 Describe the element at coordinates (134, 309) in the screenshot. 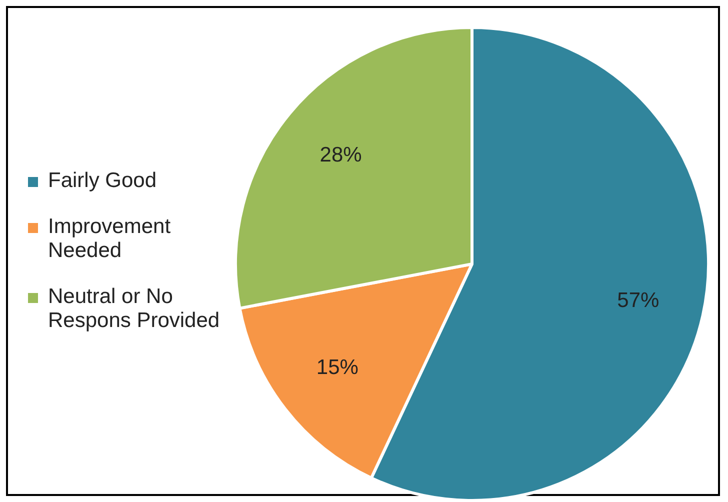

I see `legend-label: Neutral or No Respons Provided` at that location.